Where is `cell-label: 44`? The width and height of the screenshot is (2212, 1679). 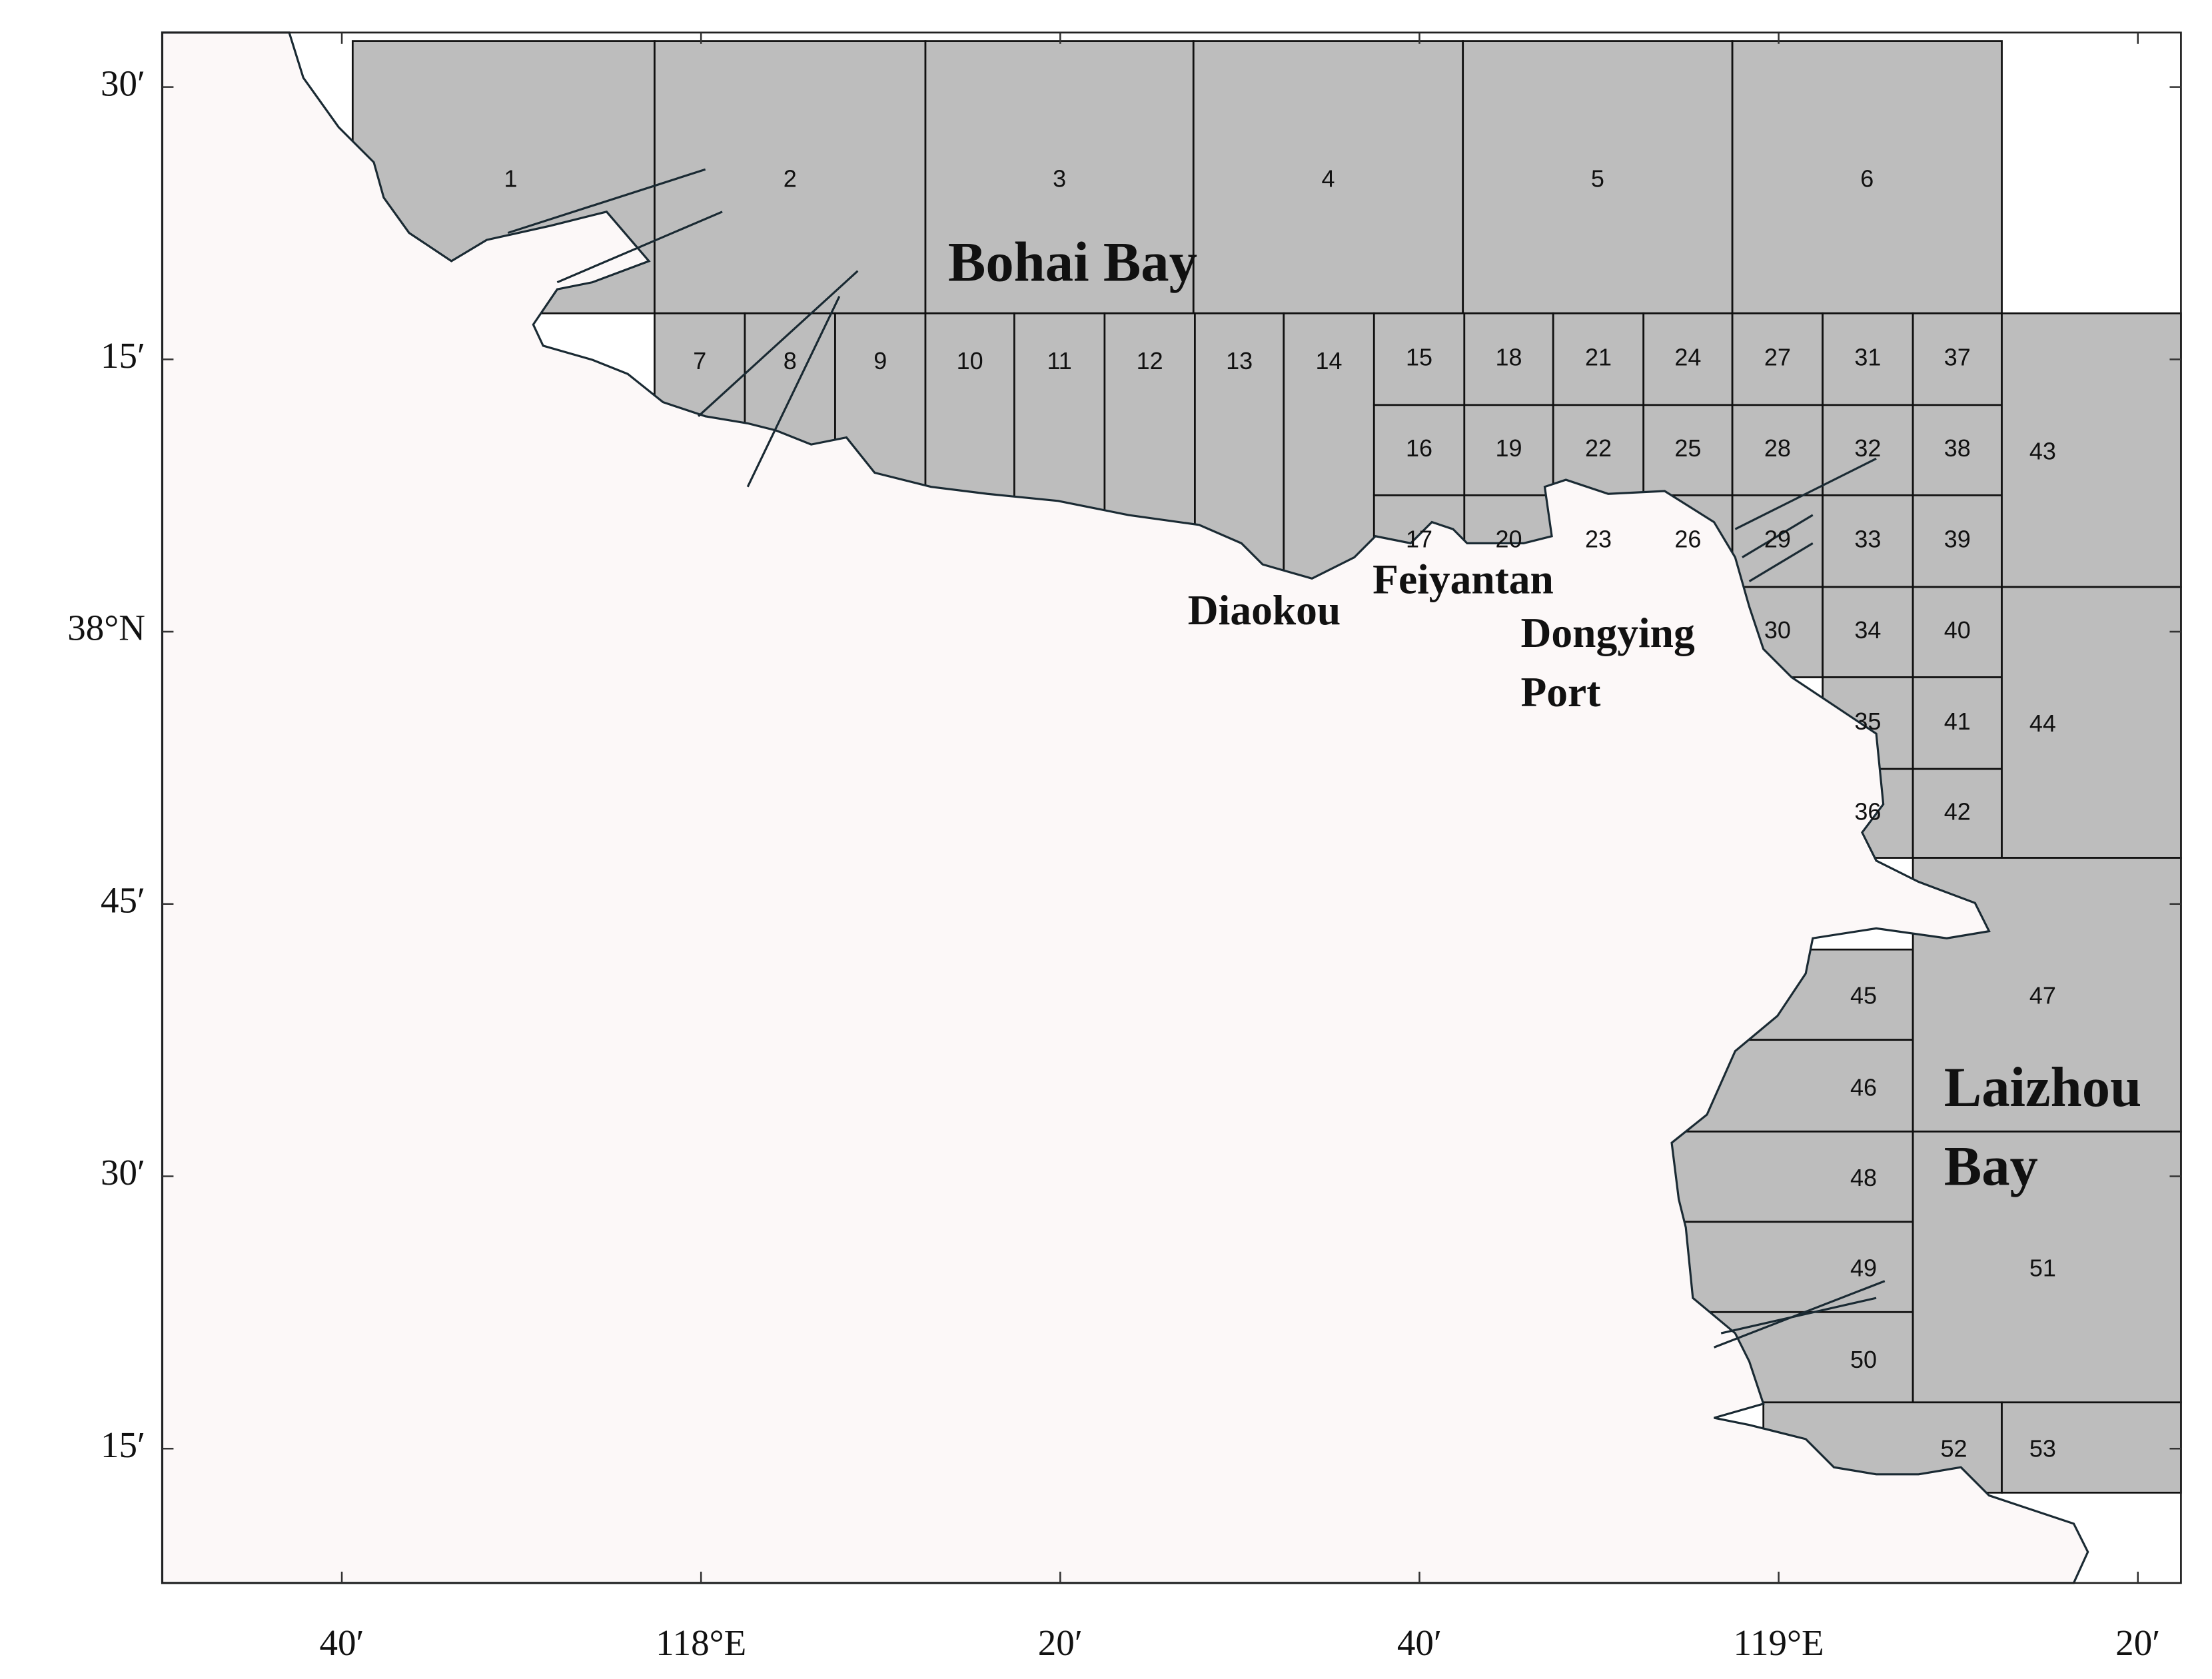
cell-label: 44 is located at coordinates (2042, 723).